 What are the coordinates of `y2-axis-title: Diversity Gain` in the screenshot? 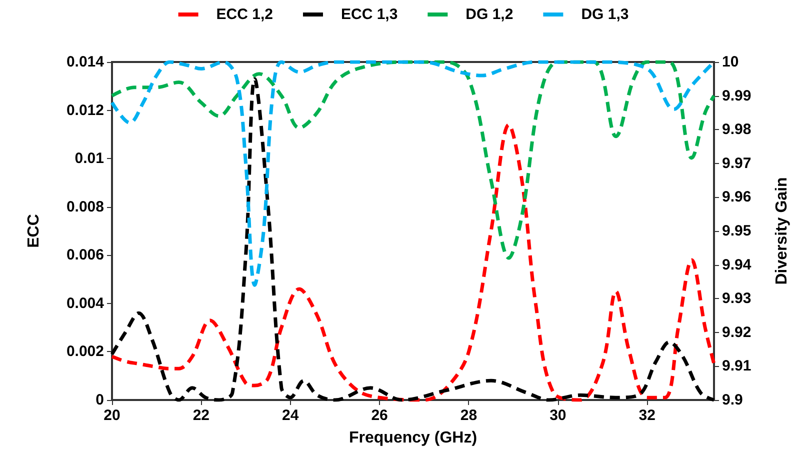 It's located at (782, 231).